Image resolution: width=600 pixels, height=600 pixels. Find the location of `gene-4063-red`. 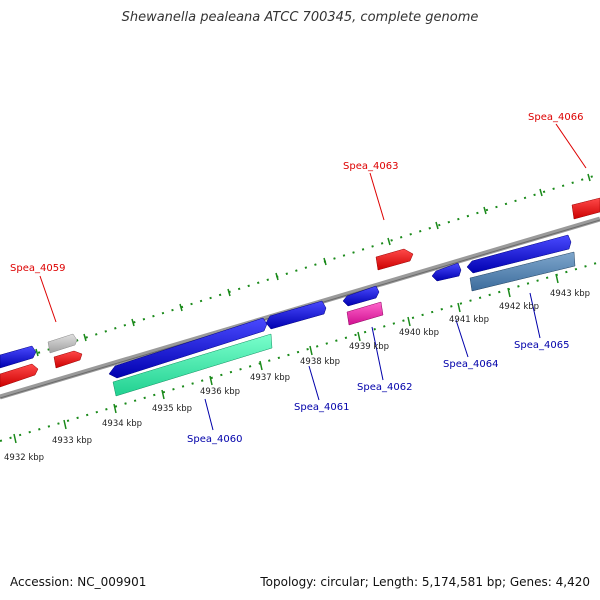

gene-4063-red is located at coordinates (394, 259).